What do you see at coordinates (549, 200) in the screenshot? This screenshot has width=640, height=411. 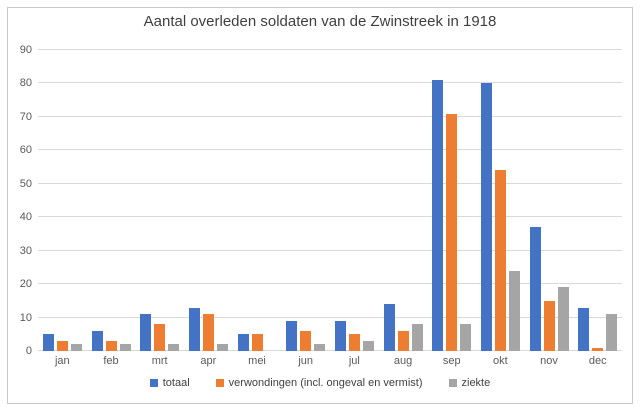 I see `bar-group-nov` at bounding box center [549, 200].